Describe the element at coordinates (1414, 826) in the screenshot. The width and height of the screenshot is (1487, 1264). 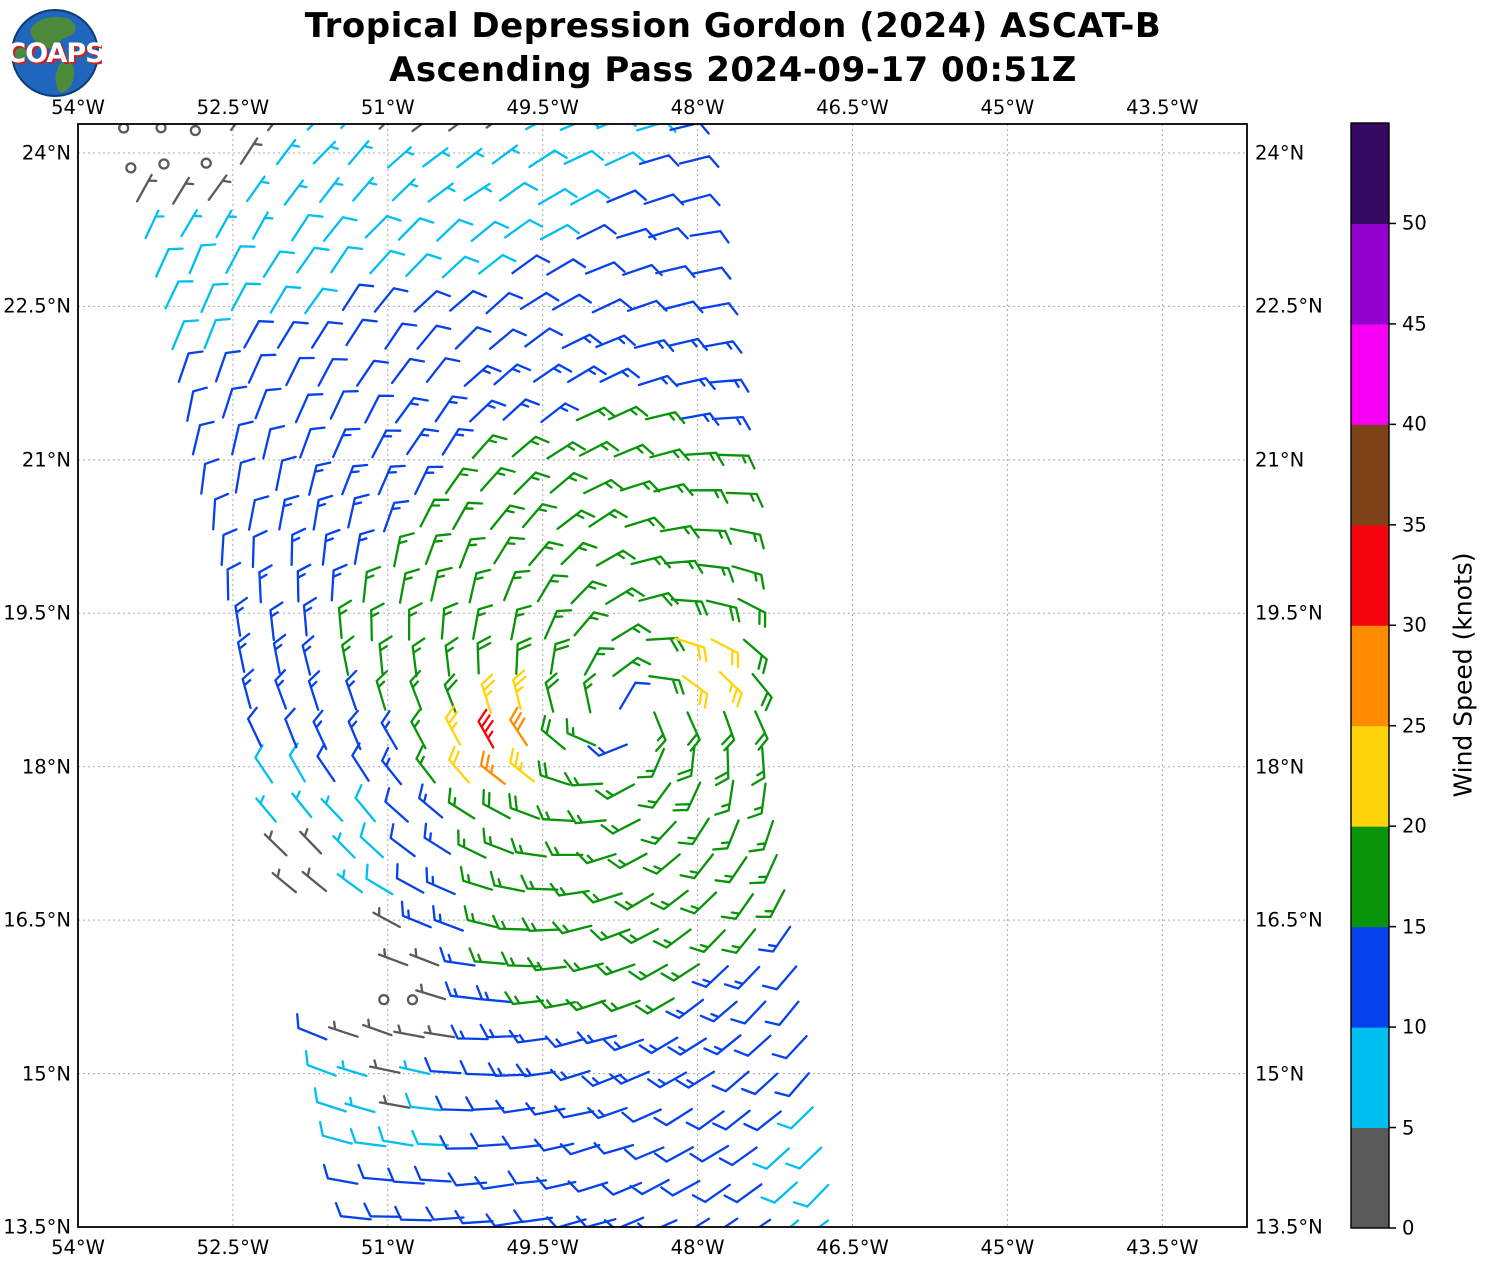
I see `colorbar-tick-label: 20` at that location.